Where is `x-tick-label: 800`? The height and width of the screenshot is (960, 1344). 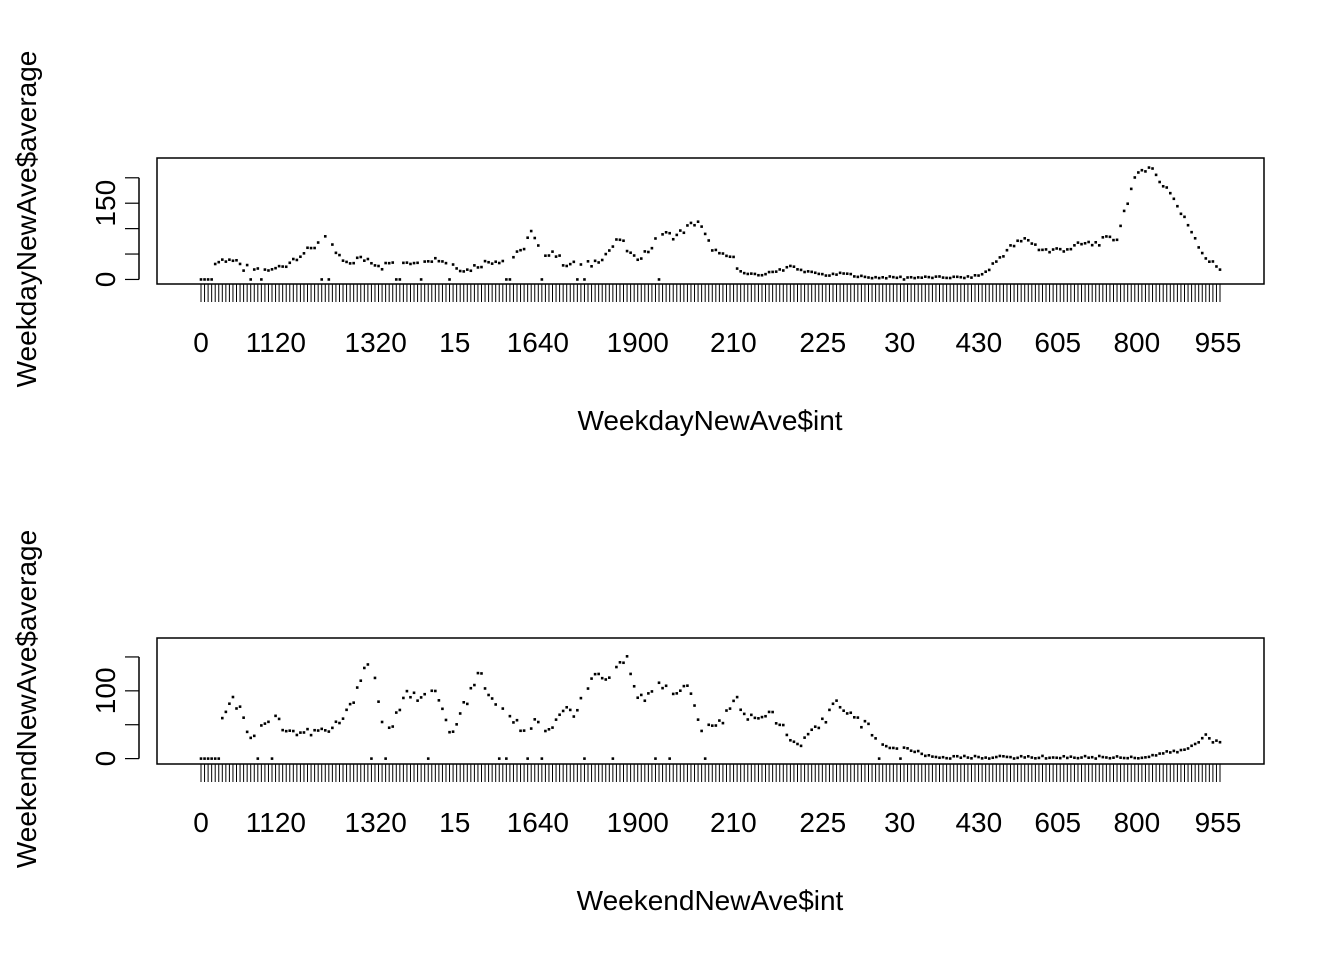
x-tick-label: 800 is located at coordinates (1136, 342).